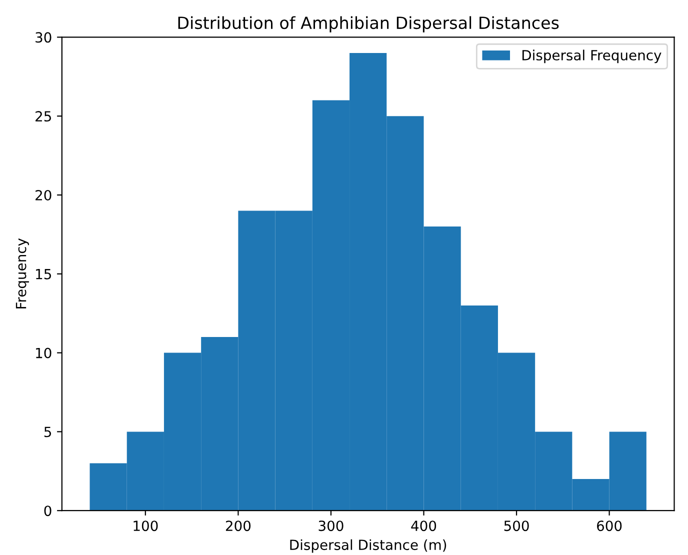 Image resolution: width=688 pixels, height=555 pixels. Describe the element at coordinates (592, 57) in the screenshot. I see `legend-label: Dispersal Frequency` at that location.